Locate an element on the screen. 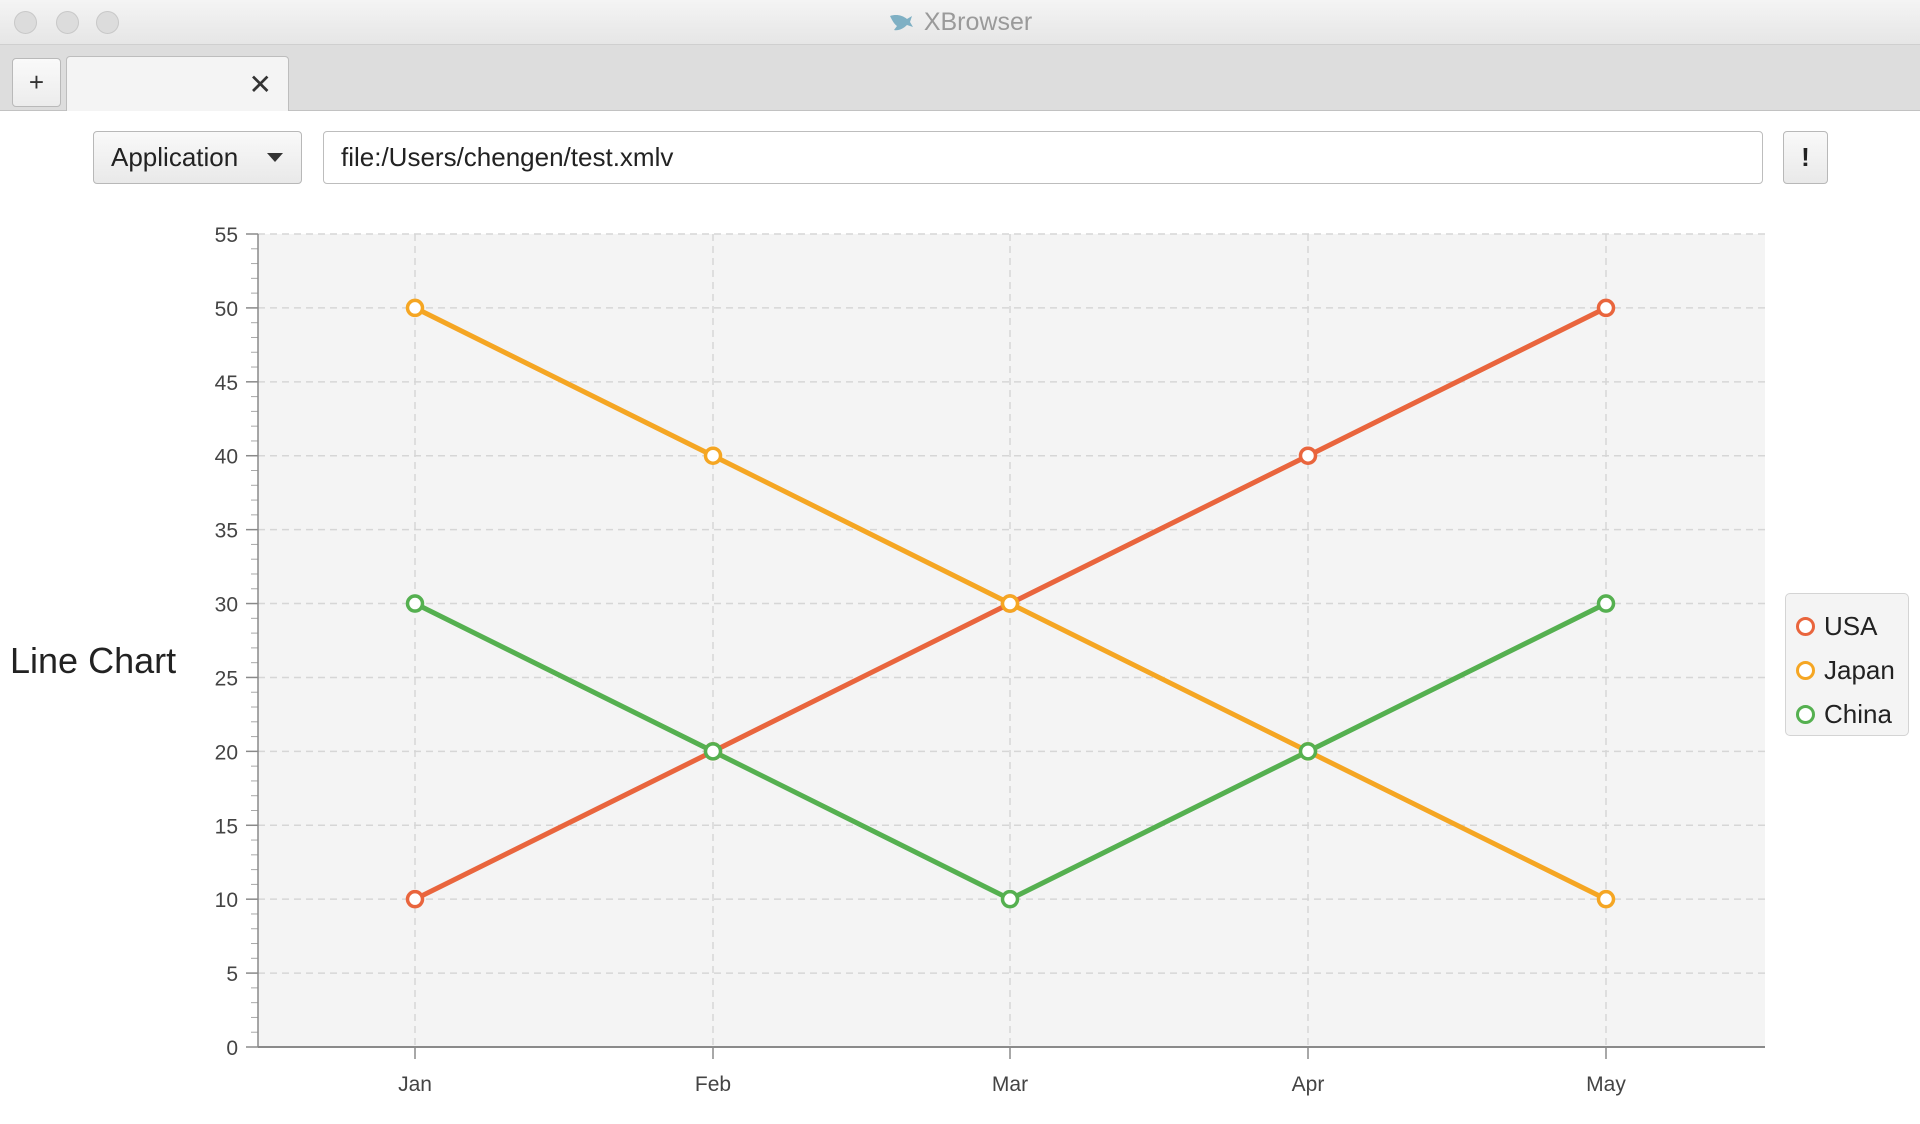  y-tick-label: 50 is located at coordinates (226, 309).